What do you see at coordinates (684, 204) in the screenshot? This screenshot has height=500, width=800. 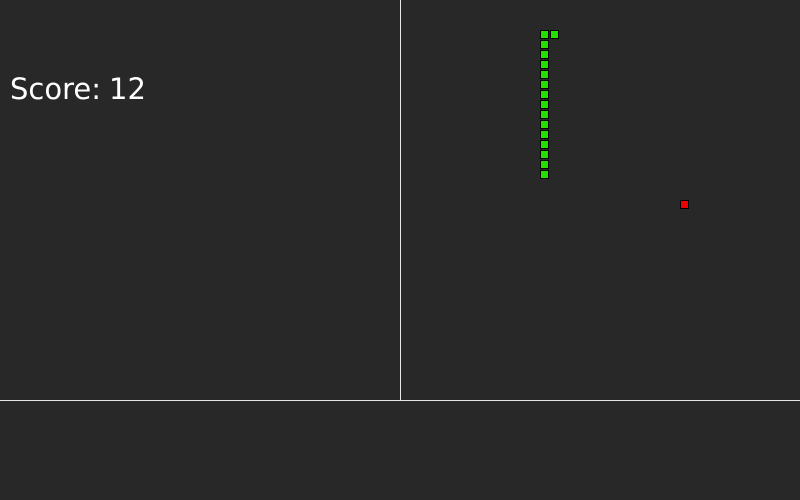 I see `food-pellet` at bounding box center [684, 204].